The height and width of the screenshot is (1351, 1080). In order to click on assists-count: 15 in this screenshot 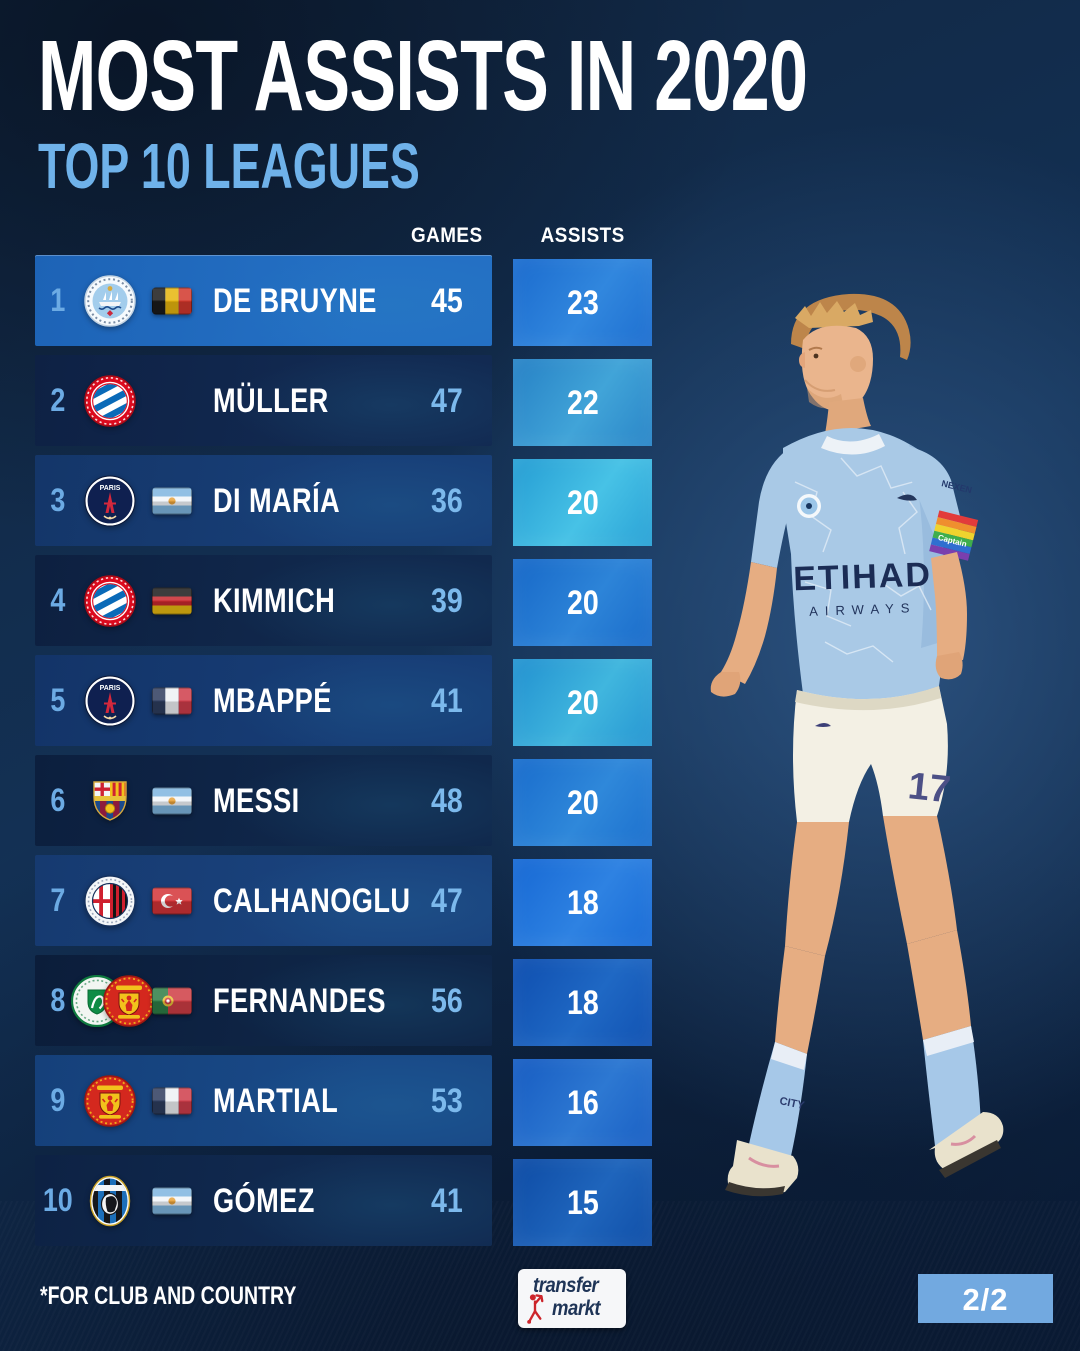, I will do `click(582, 1203)`.